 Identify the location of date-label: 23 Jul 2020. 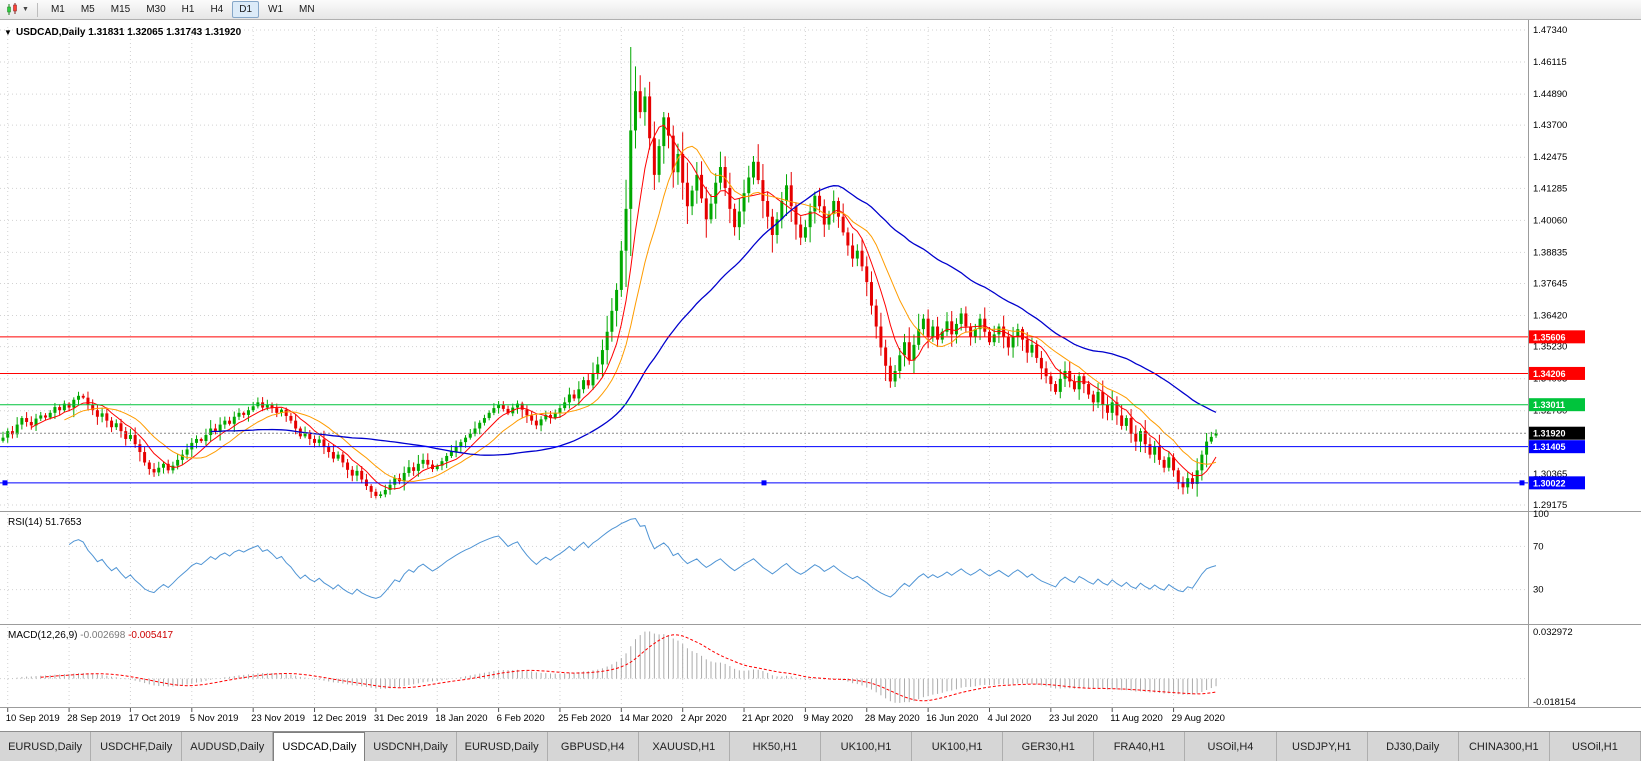
(1073, 718).